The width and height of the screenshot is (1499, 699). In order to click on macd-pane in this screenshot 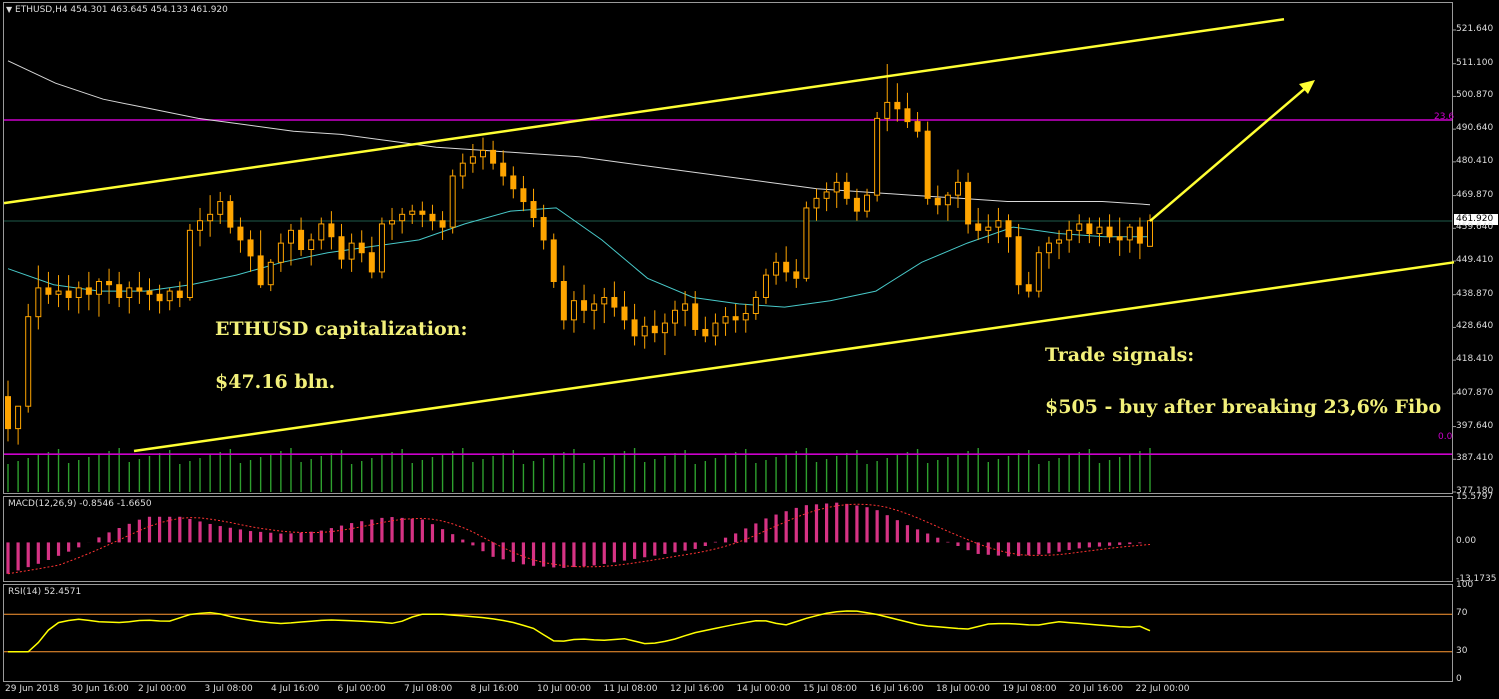, I will do `click(728, 539)`.